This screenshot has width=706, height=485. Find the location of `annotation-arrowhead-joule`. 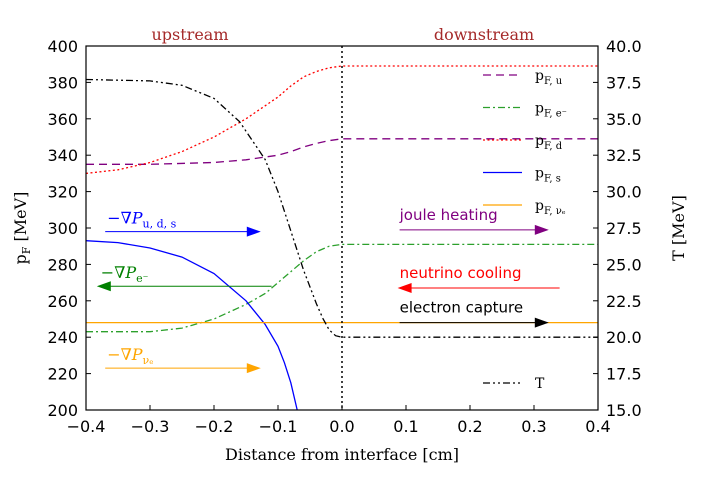

annotation-arrowhead-joule is located at coordinates (541, 229).